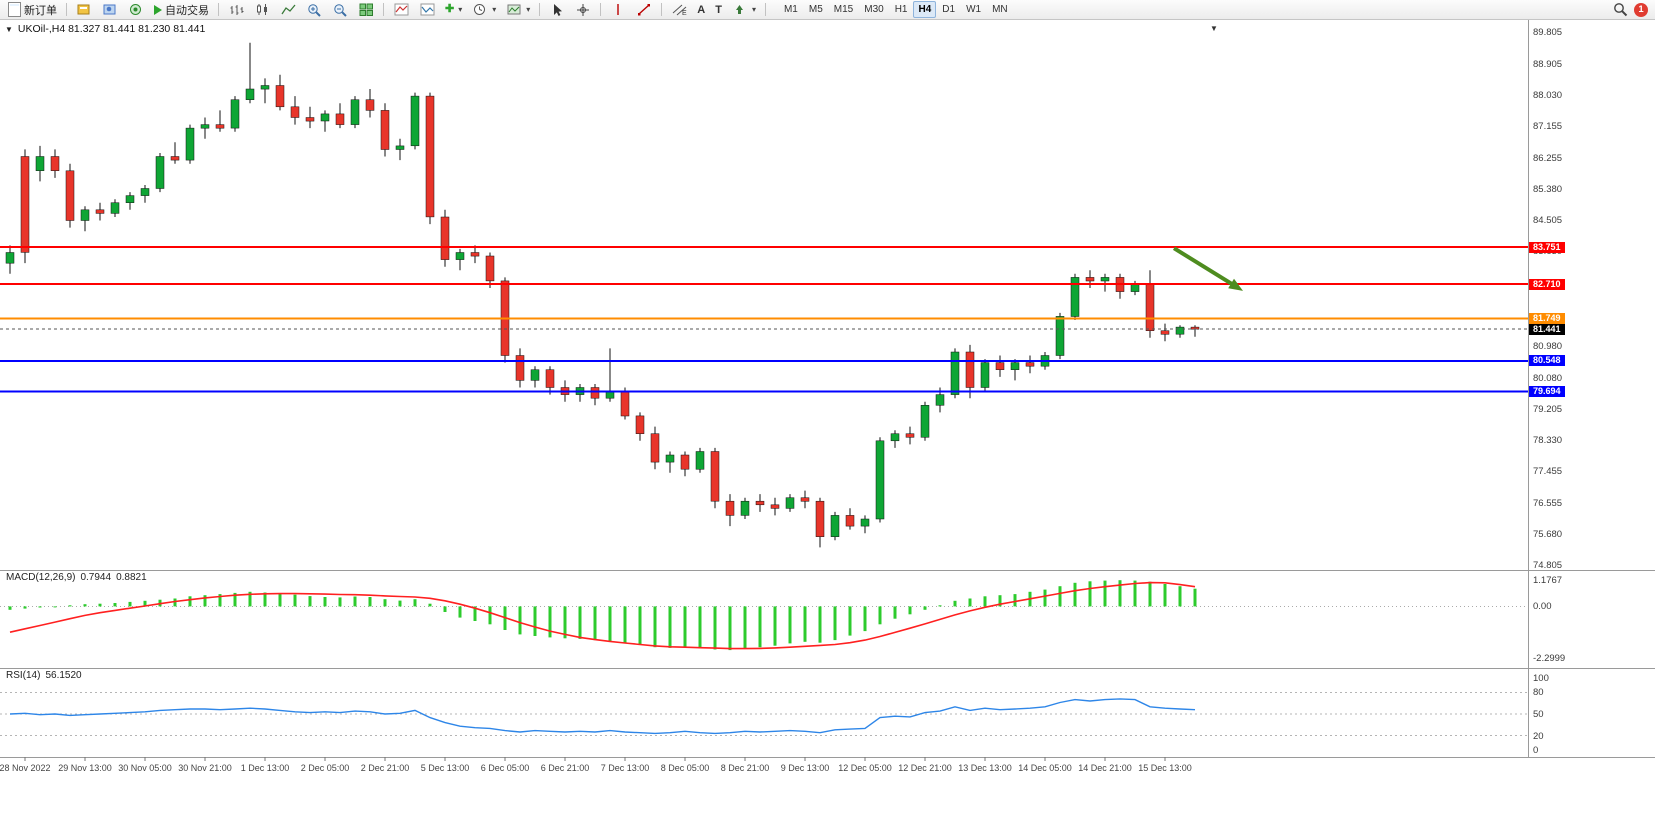 The width and height of the screenshot is (1655, 822). Describe the element at coordinates (85, 768) in the screenshot. I see `time-axis-label: 29 Nov 13:00` at that location.